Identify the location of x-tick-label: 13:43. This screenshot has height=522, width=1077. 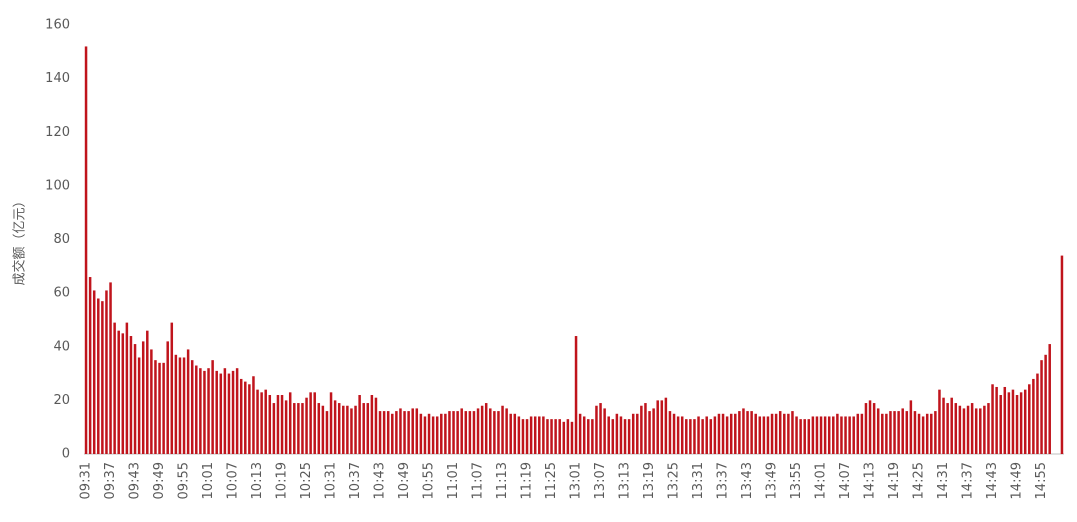
(747, 480).